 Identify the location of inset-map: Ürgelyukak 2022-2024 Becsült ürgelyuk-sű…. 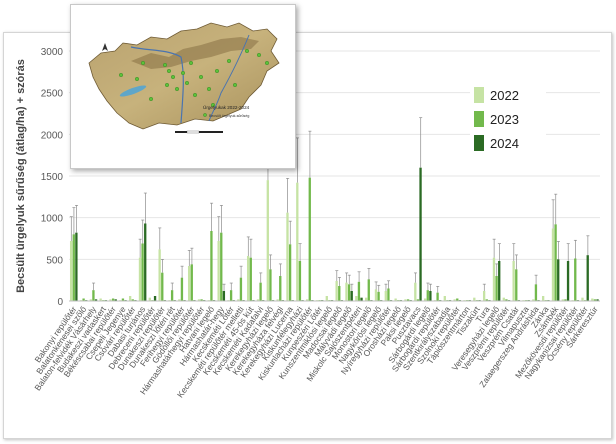
(183, 86).